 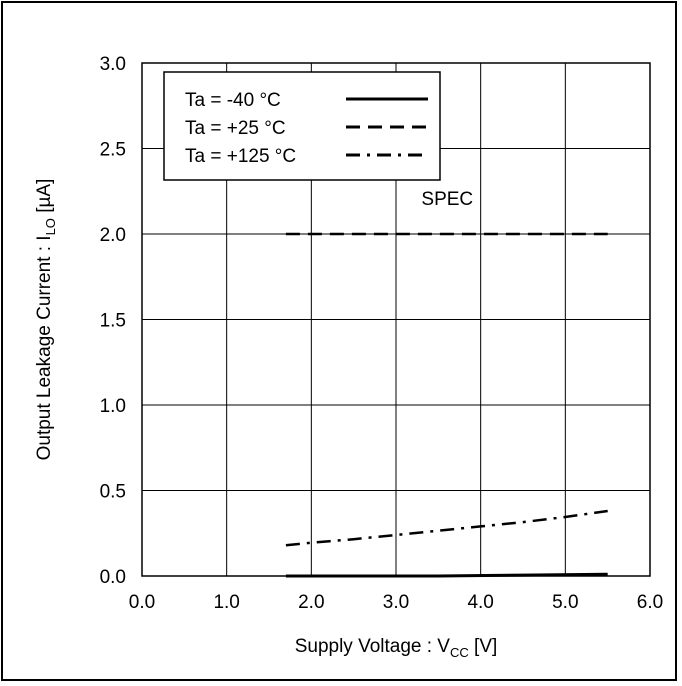 What do you see at coordinates (113, 406) in the screenshot?
I see `y-tick-label: 1.0` at bounding box center [113, 406].